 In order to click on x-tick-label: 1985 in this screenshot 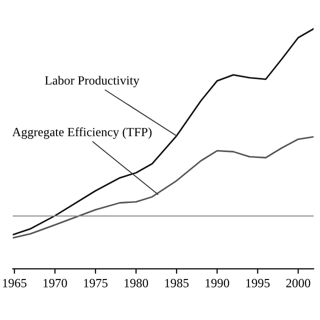, I will do `click(177, 283)`.